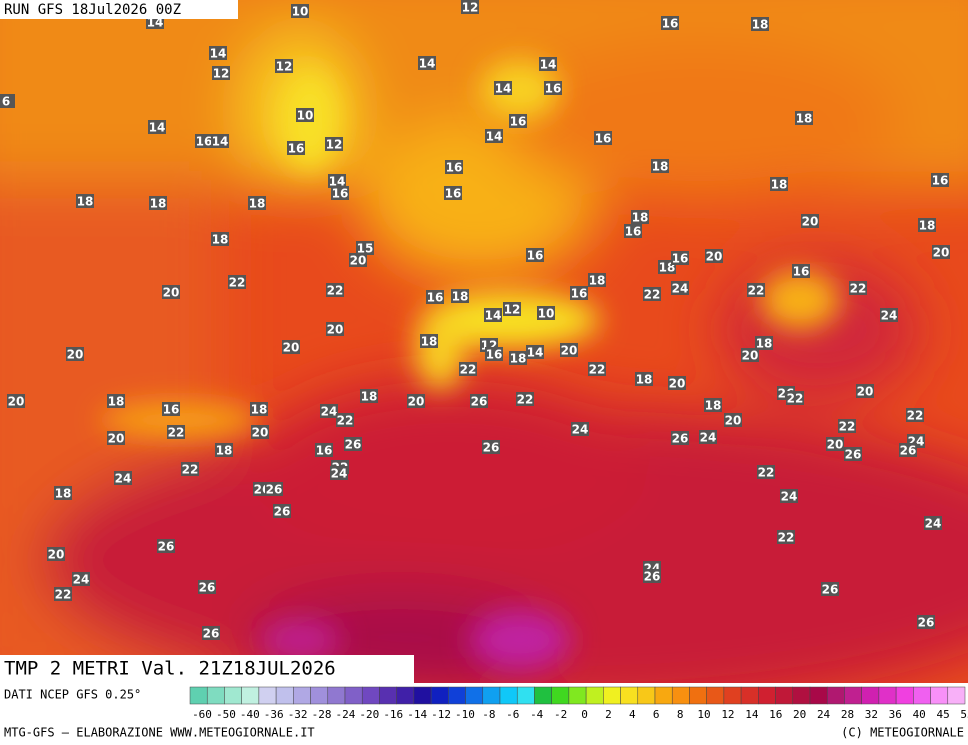 The height and width of the screenshot is (745, 968). Describe the element at coordinates (226, 714) in the screenshot. I see `legend-tick-label: -50` at that location.